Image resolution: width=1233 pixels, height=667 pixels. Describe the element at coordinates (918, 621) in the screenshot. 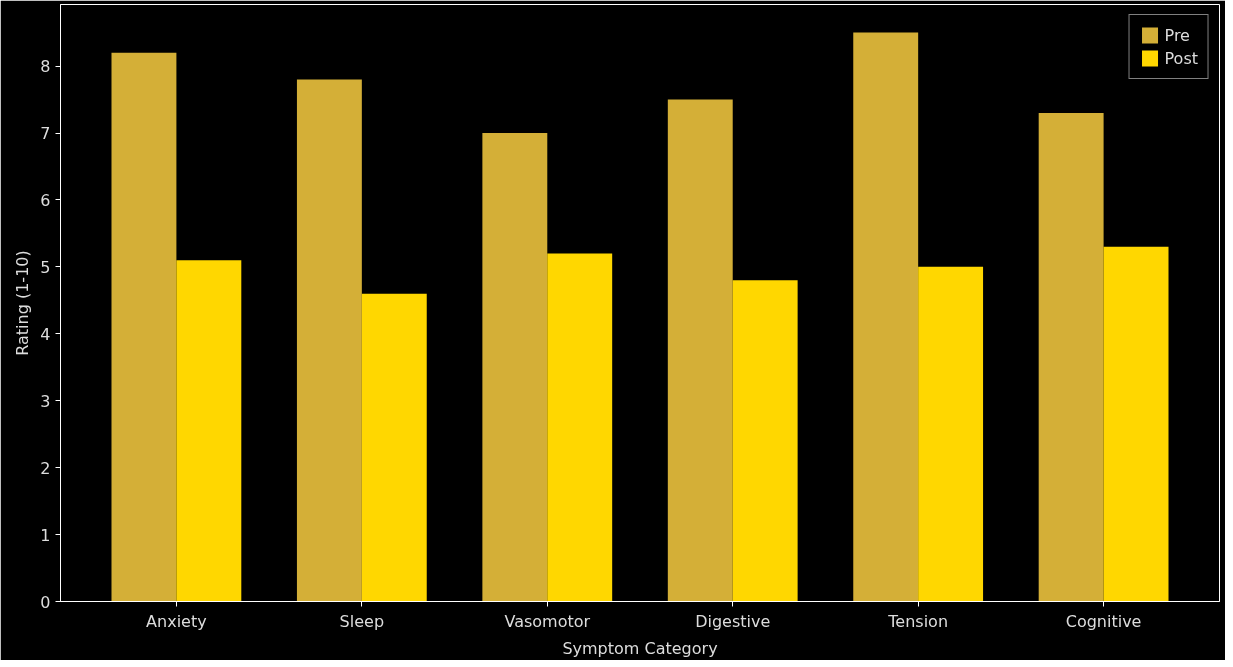

I see `x-tick-label: Tension` at that location.